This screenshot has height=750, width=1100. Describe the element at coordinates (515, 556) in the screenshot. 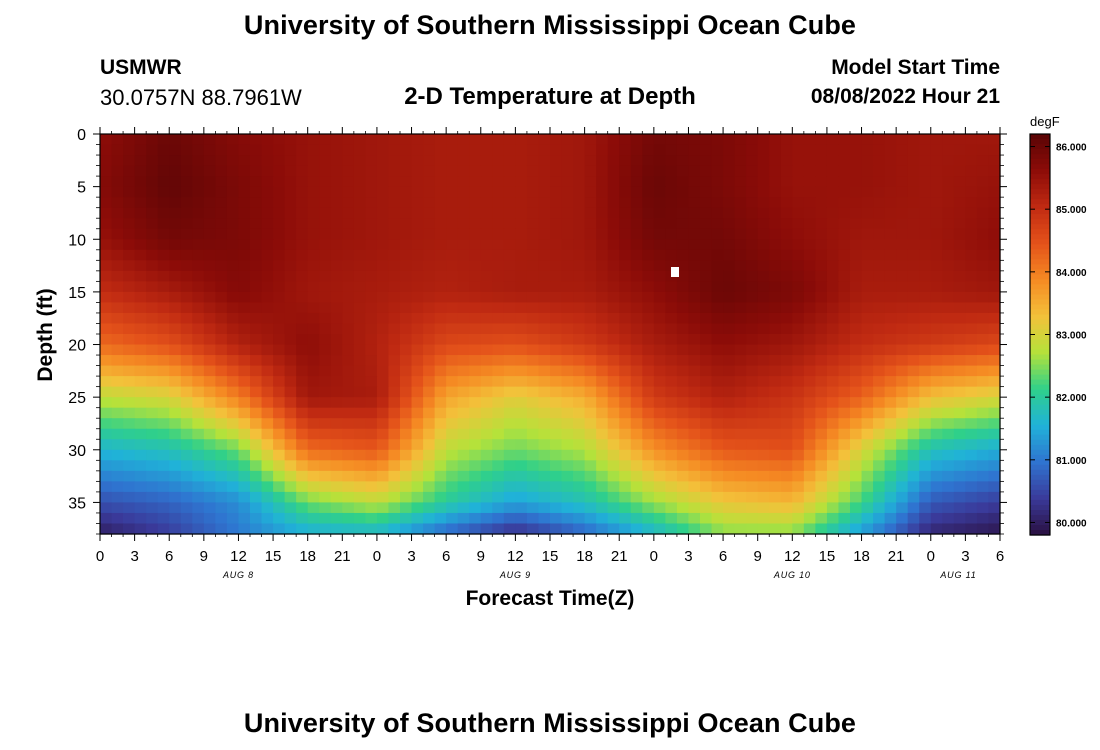

I see `x-tick-label: 12` at that location.